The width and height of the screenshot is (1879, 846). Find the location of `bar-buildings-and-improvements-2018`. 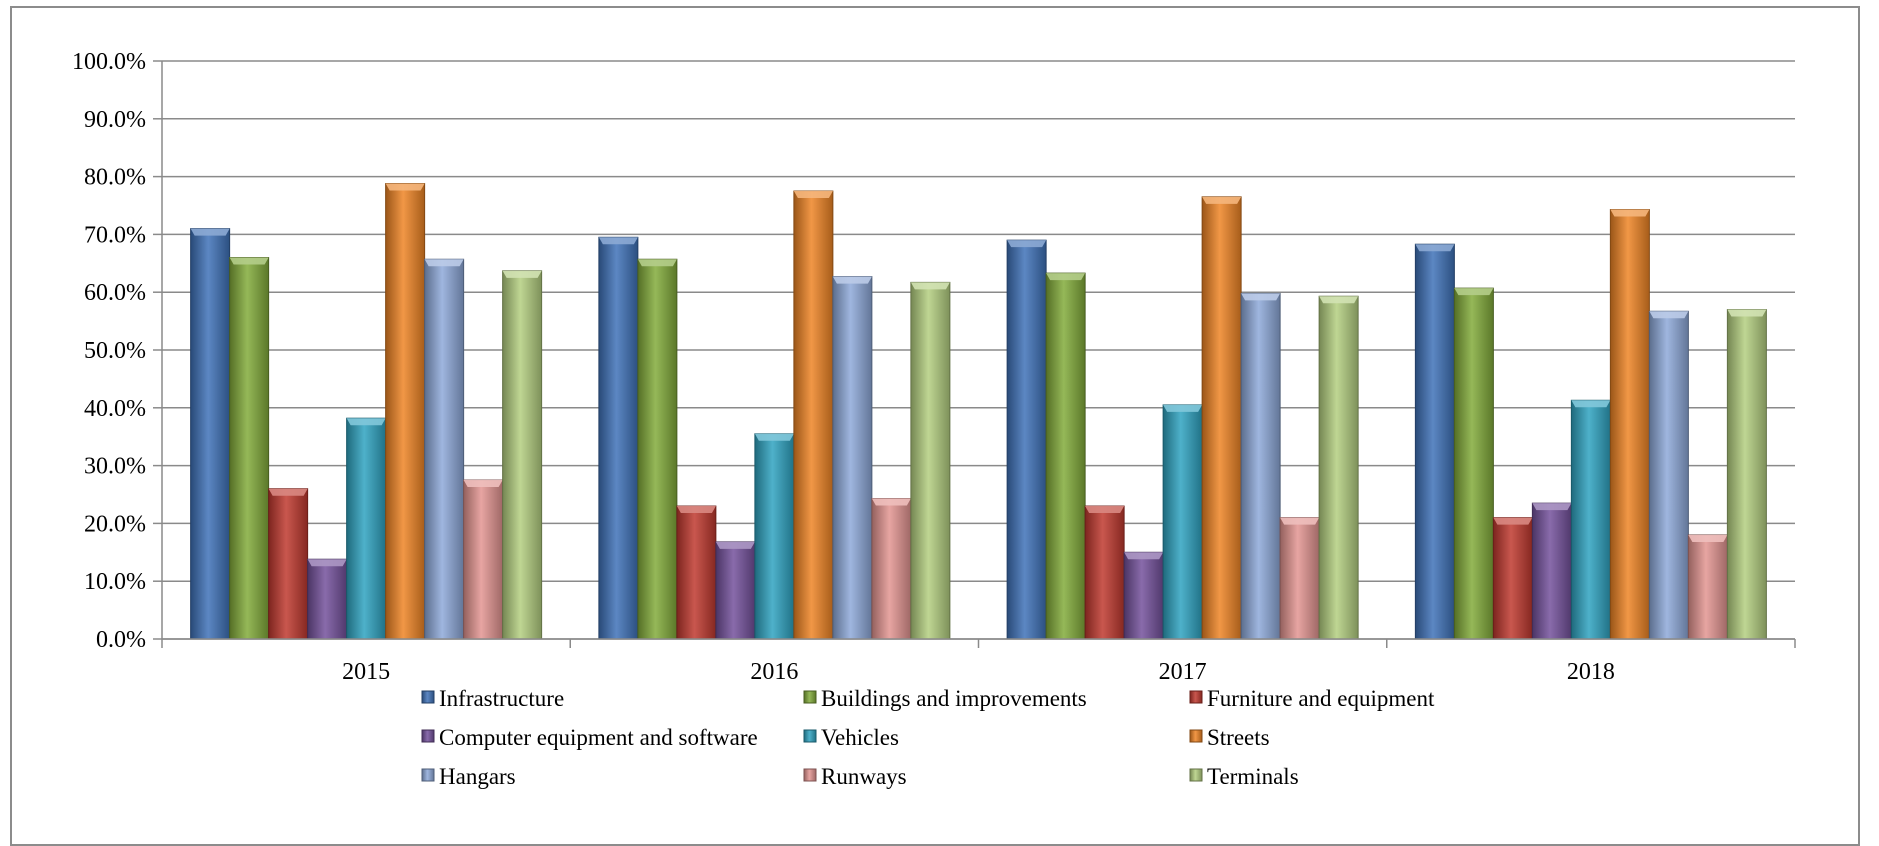

bar-buildings-and-improvements-2018 is located at coordinates (1473, 463).